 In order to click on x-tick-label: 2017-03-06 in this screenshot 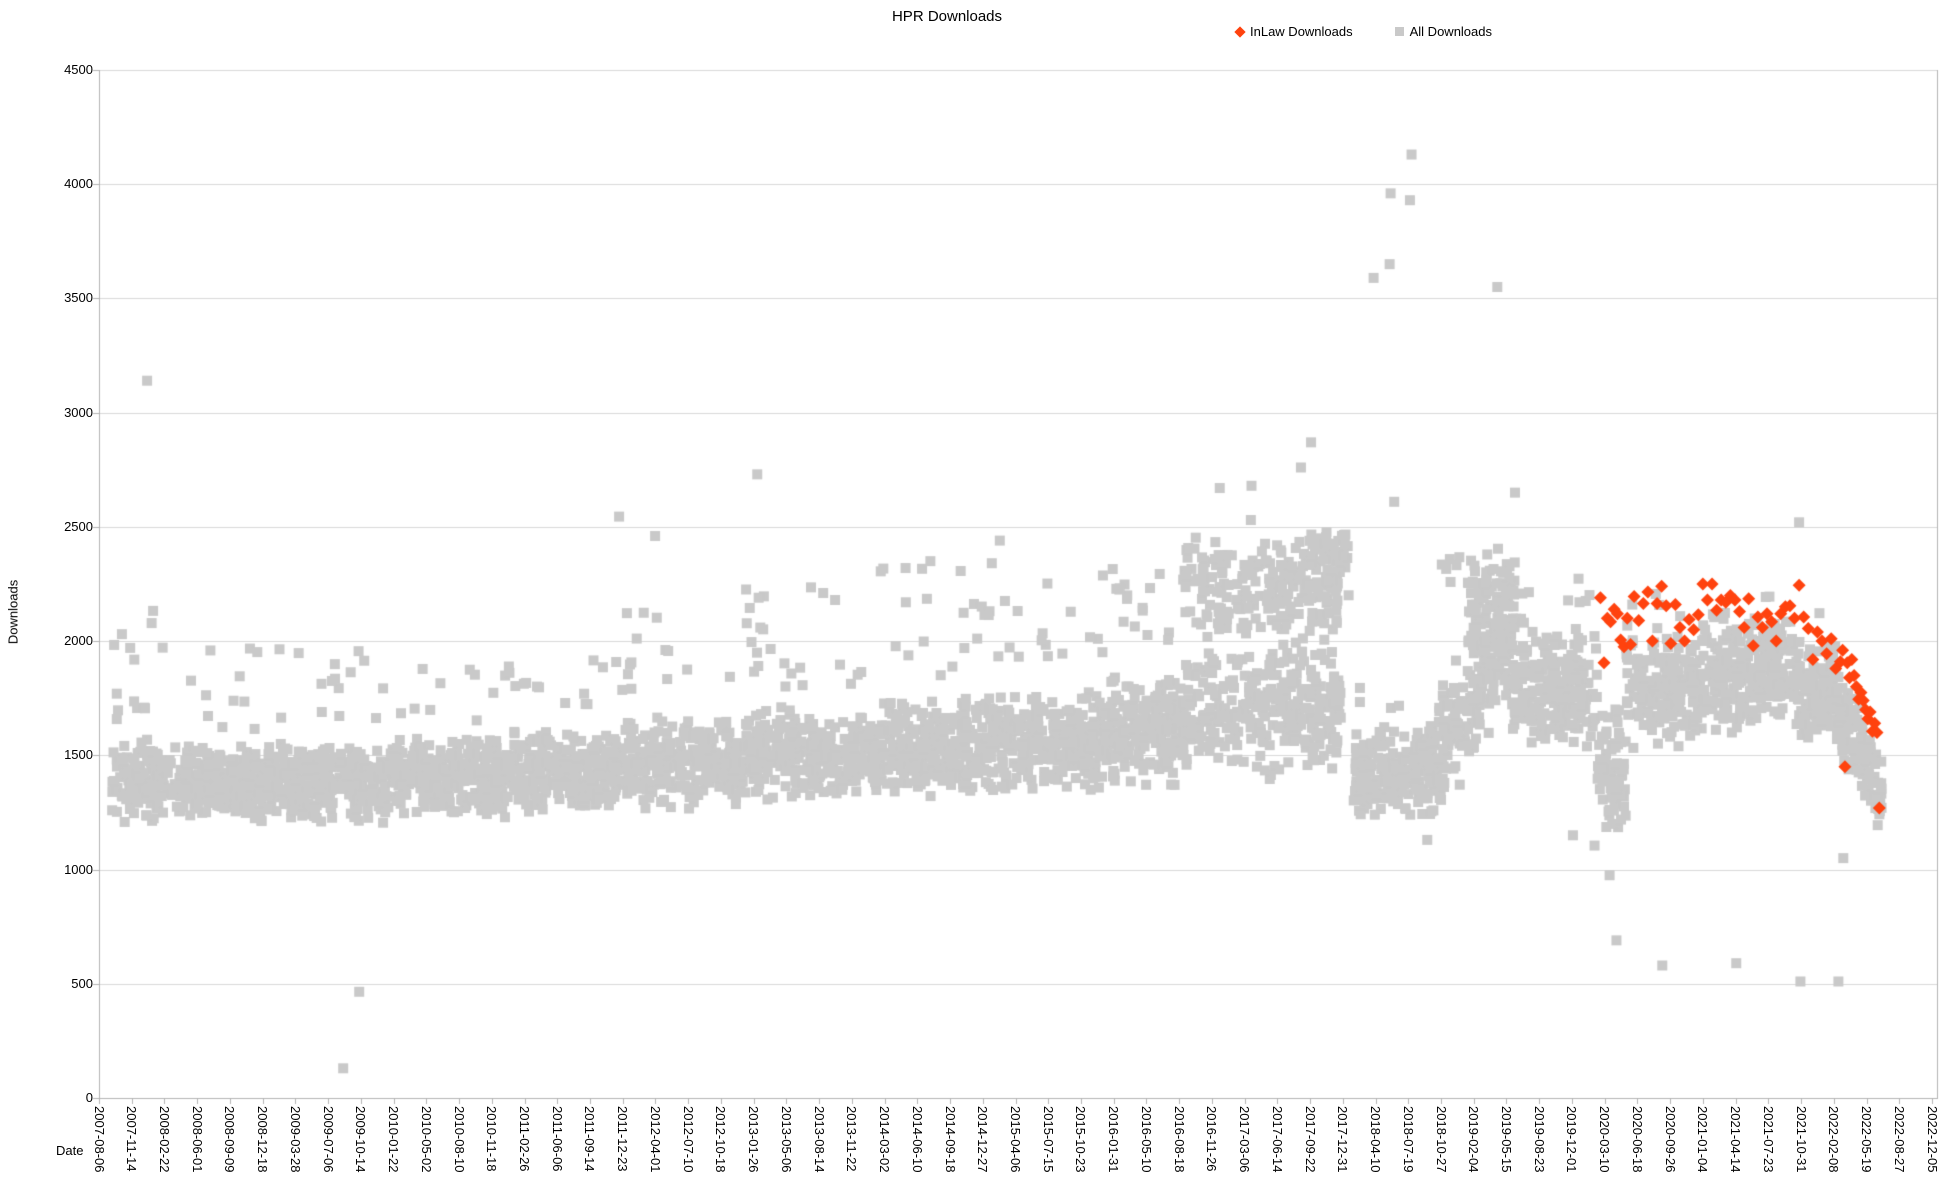, I will do `click(1245, 1139)`.